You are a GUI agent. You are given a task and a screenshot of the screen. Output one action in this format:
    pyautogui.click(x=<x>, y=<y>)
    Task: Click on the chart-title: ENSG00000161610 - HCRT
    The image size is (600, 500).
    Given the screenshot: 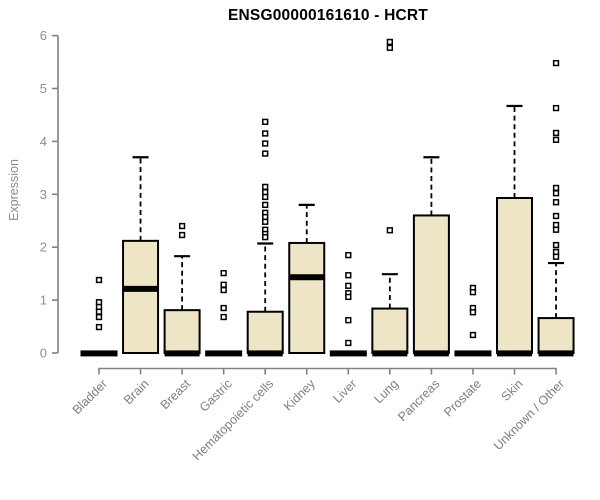 What is the action you would take?
    pyautogui.click(x=328, y=15)
    